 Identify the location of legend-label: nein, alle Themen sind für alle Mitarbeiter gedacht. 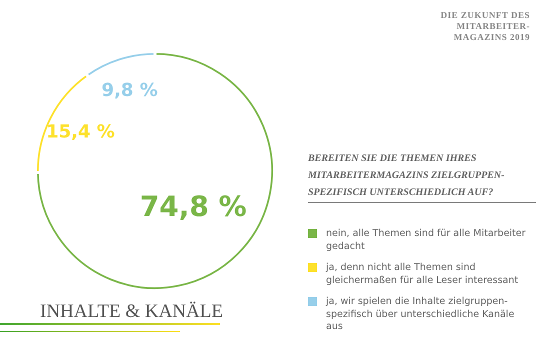
(426, 240).